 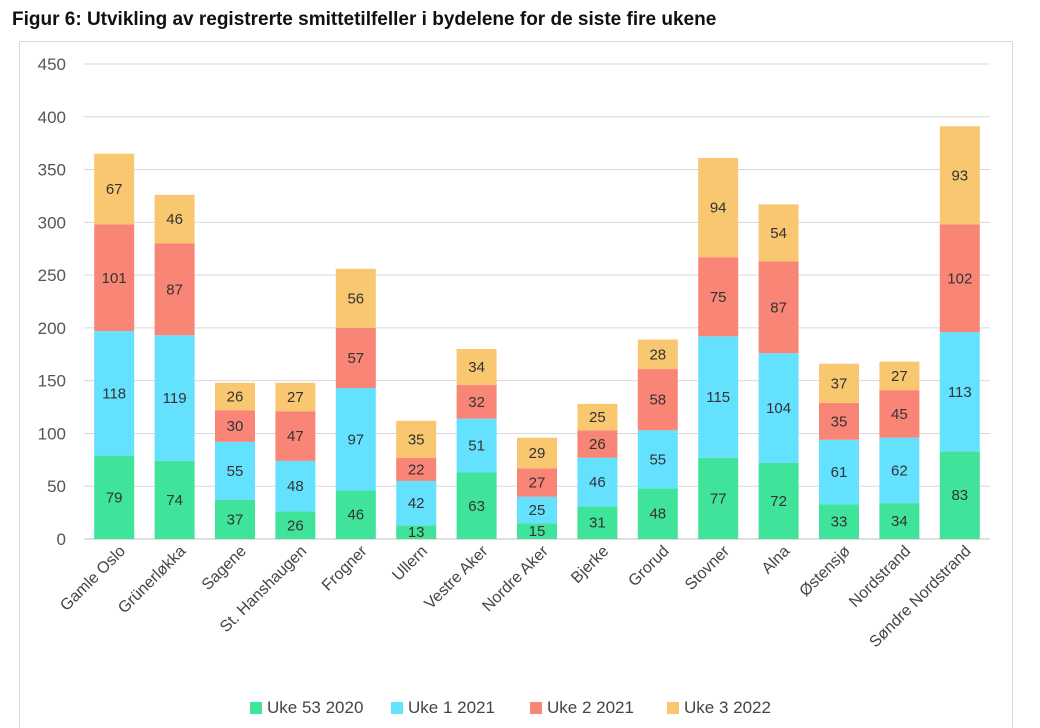 I want to click on data-label-st-hanshaugen-series-4: 27, so click(x=295, y=397).